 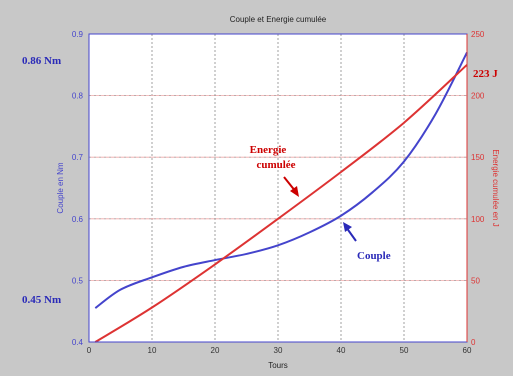 I want to click on x-tick-label: 0, so click(x=89, y=350).